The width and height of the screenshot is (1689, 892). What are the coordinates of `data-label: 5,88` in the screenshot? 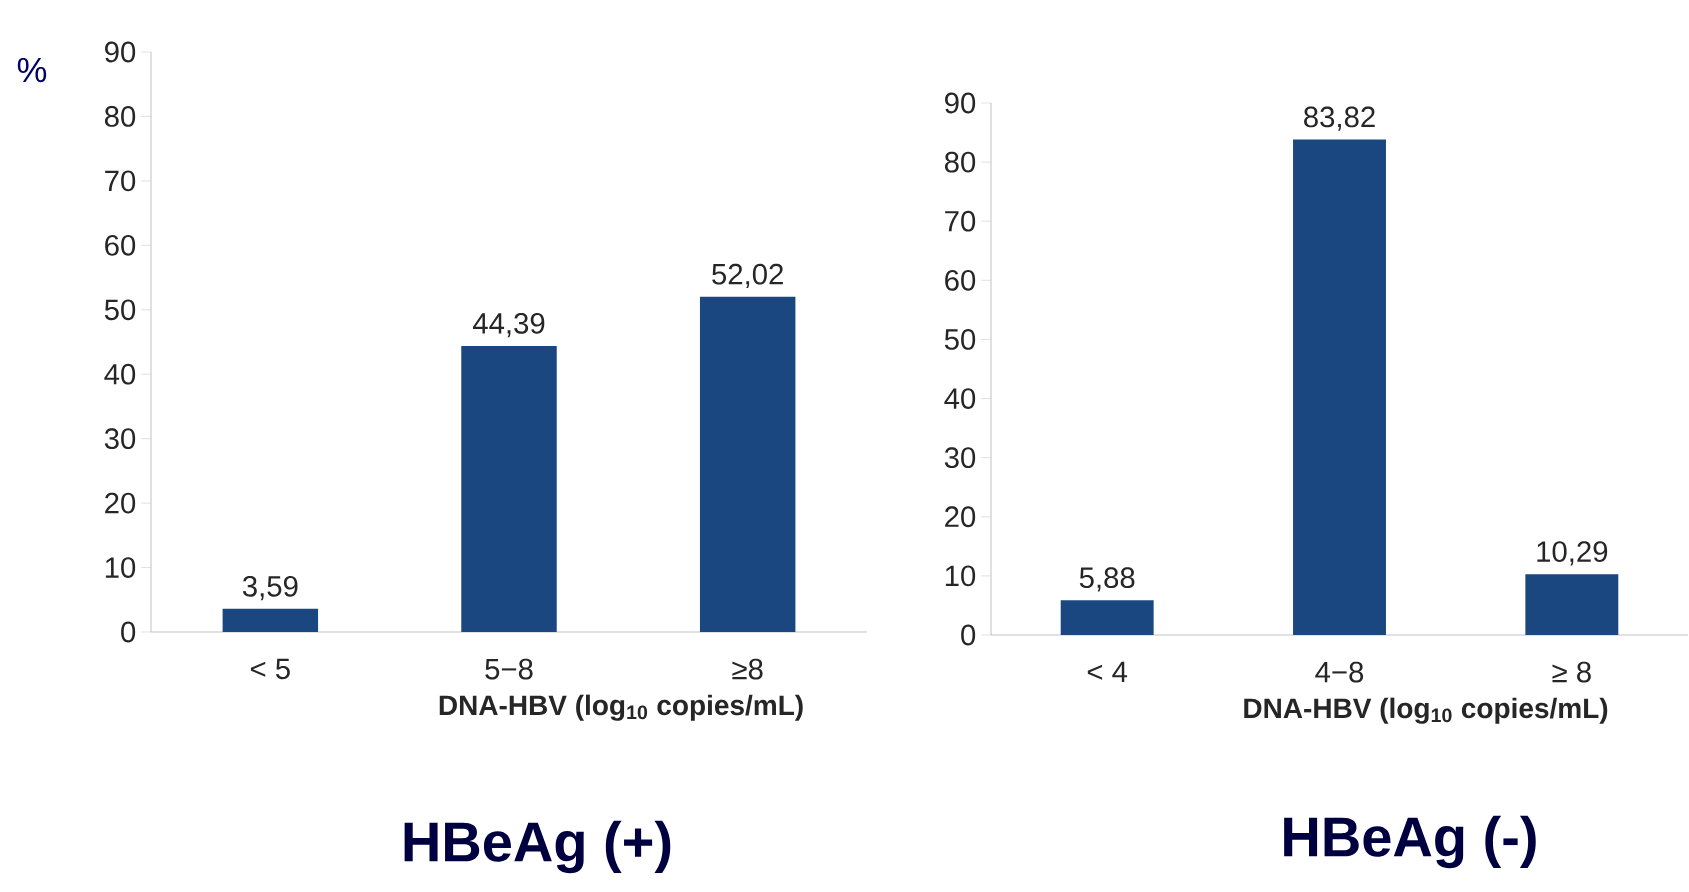 It's located at (1107, 579).